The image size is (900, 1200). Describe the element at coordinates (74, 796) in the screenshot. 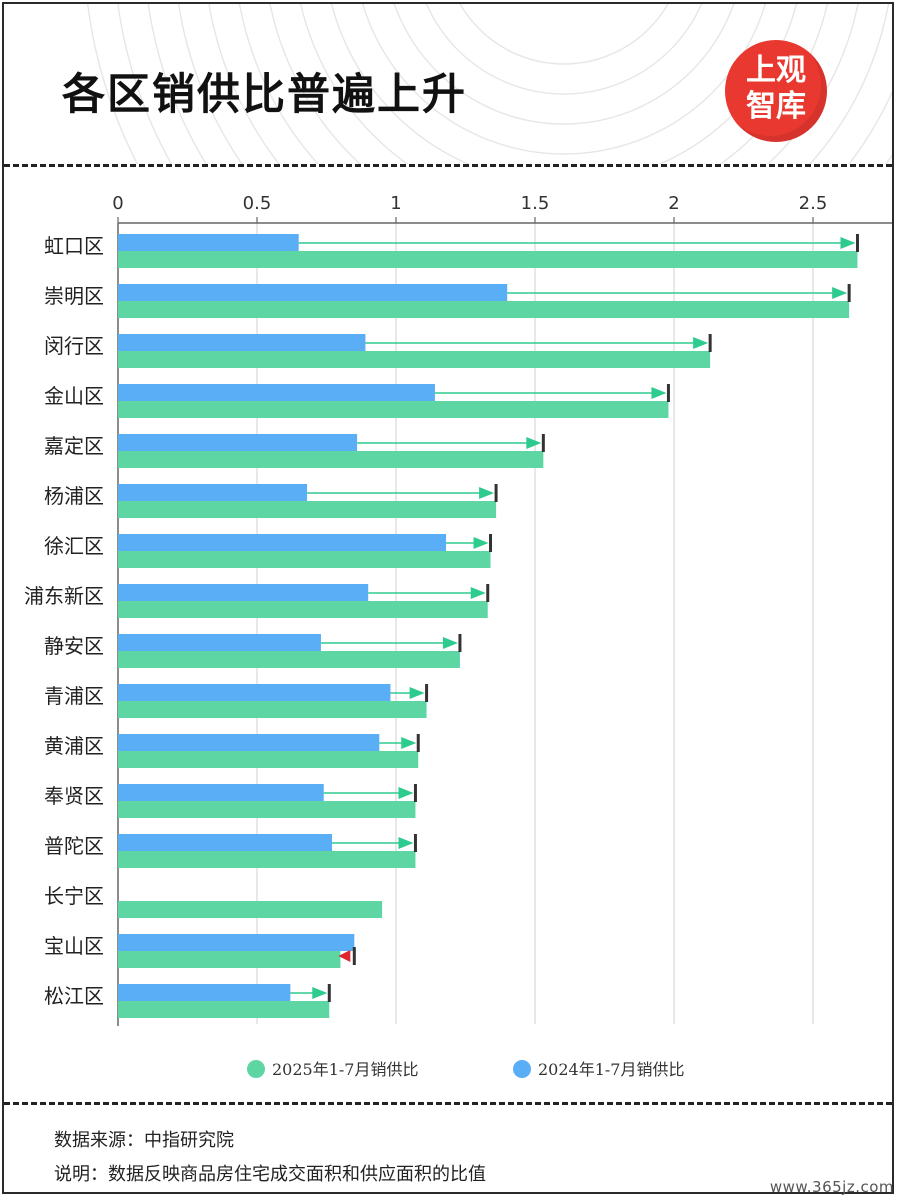

I see `category-label: 奉贤区` at that location.